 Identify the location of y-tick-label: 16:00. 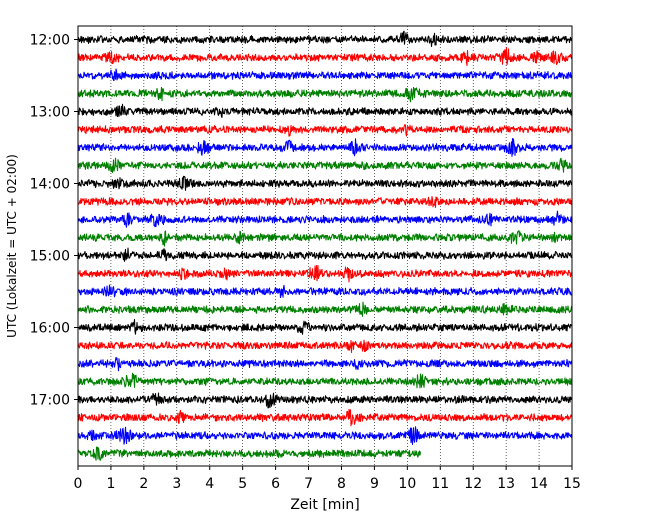
(50, 329).